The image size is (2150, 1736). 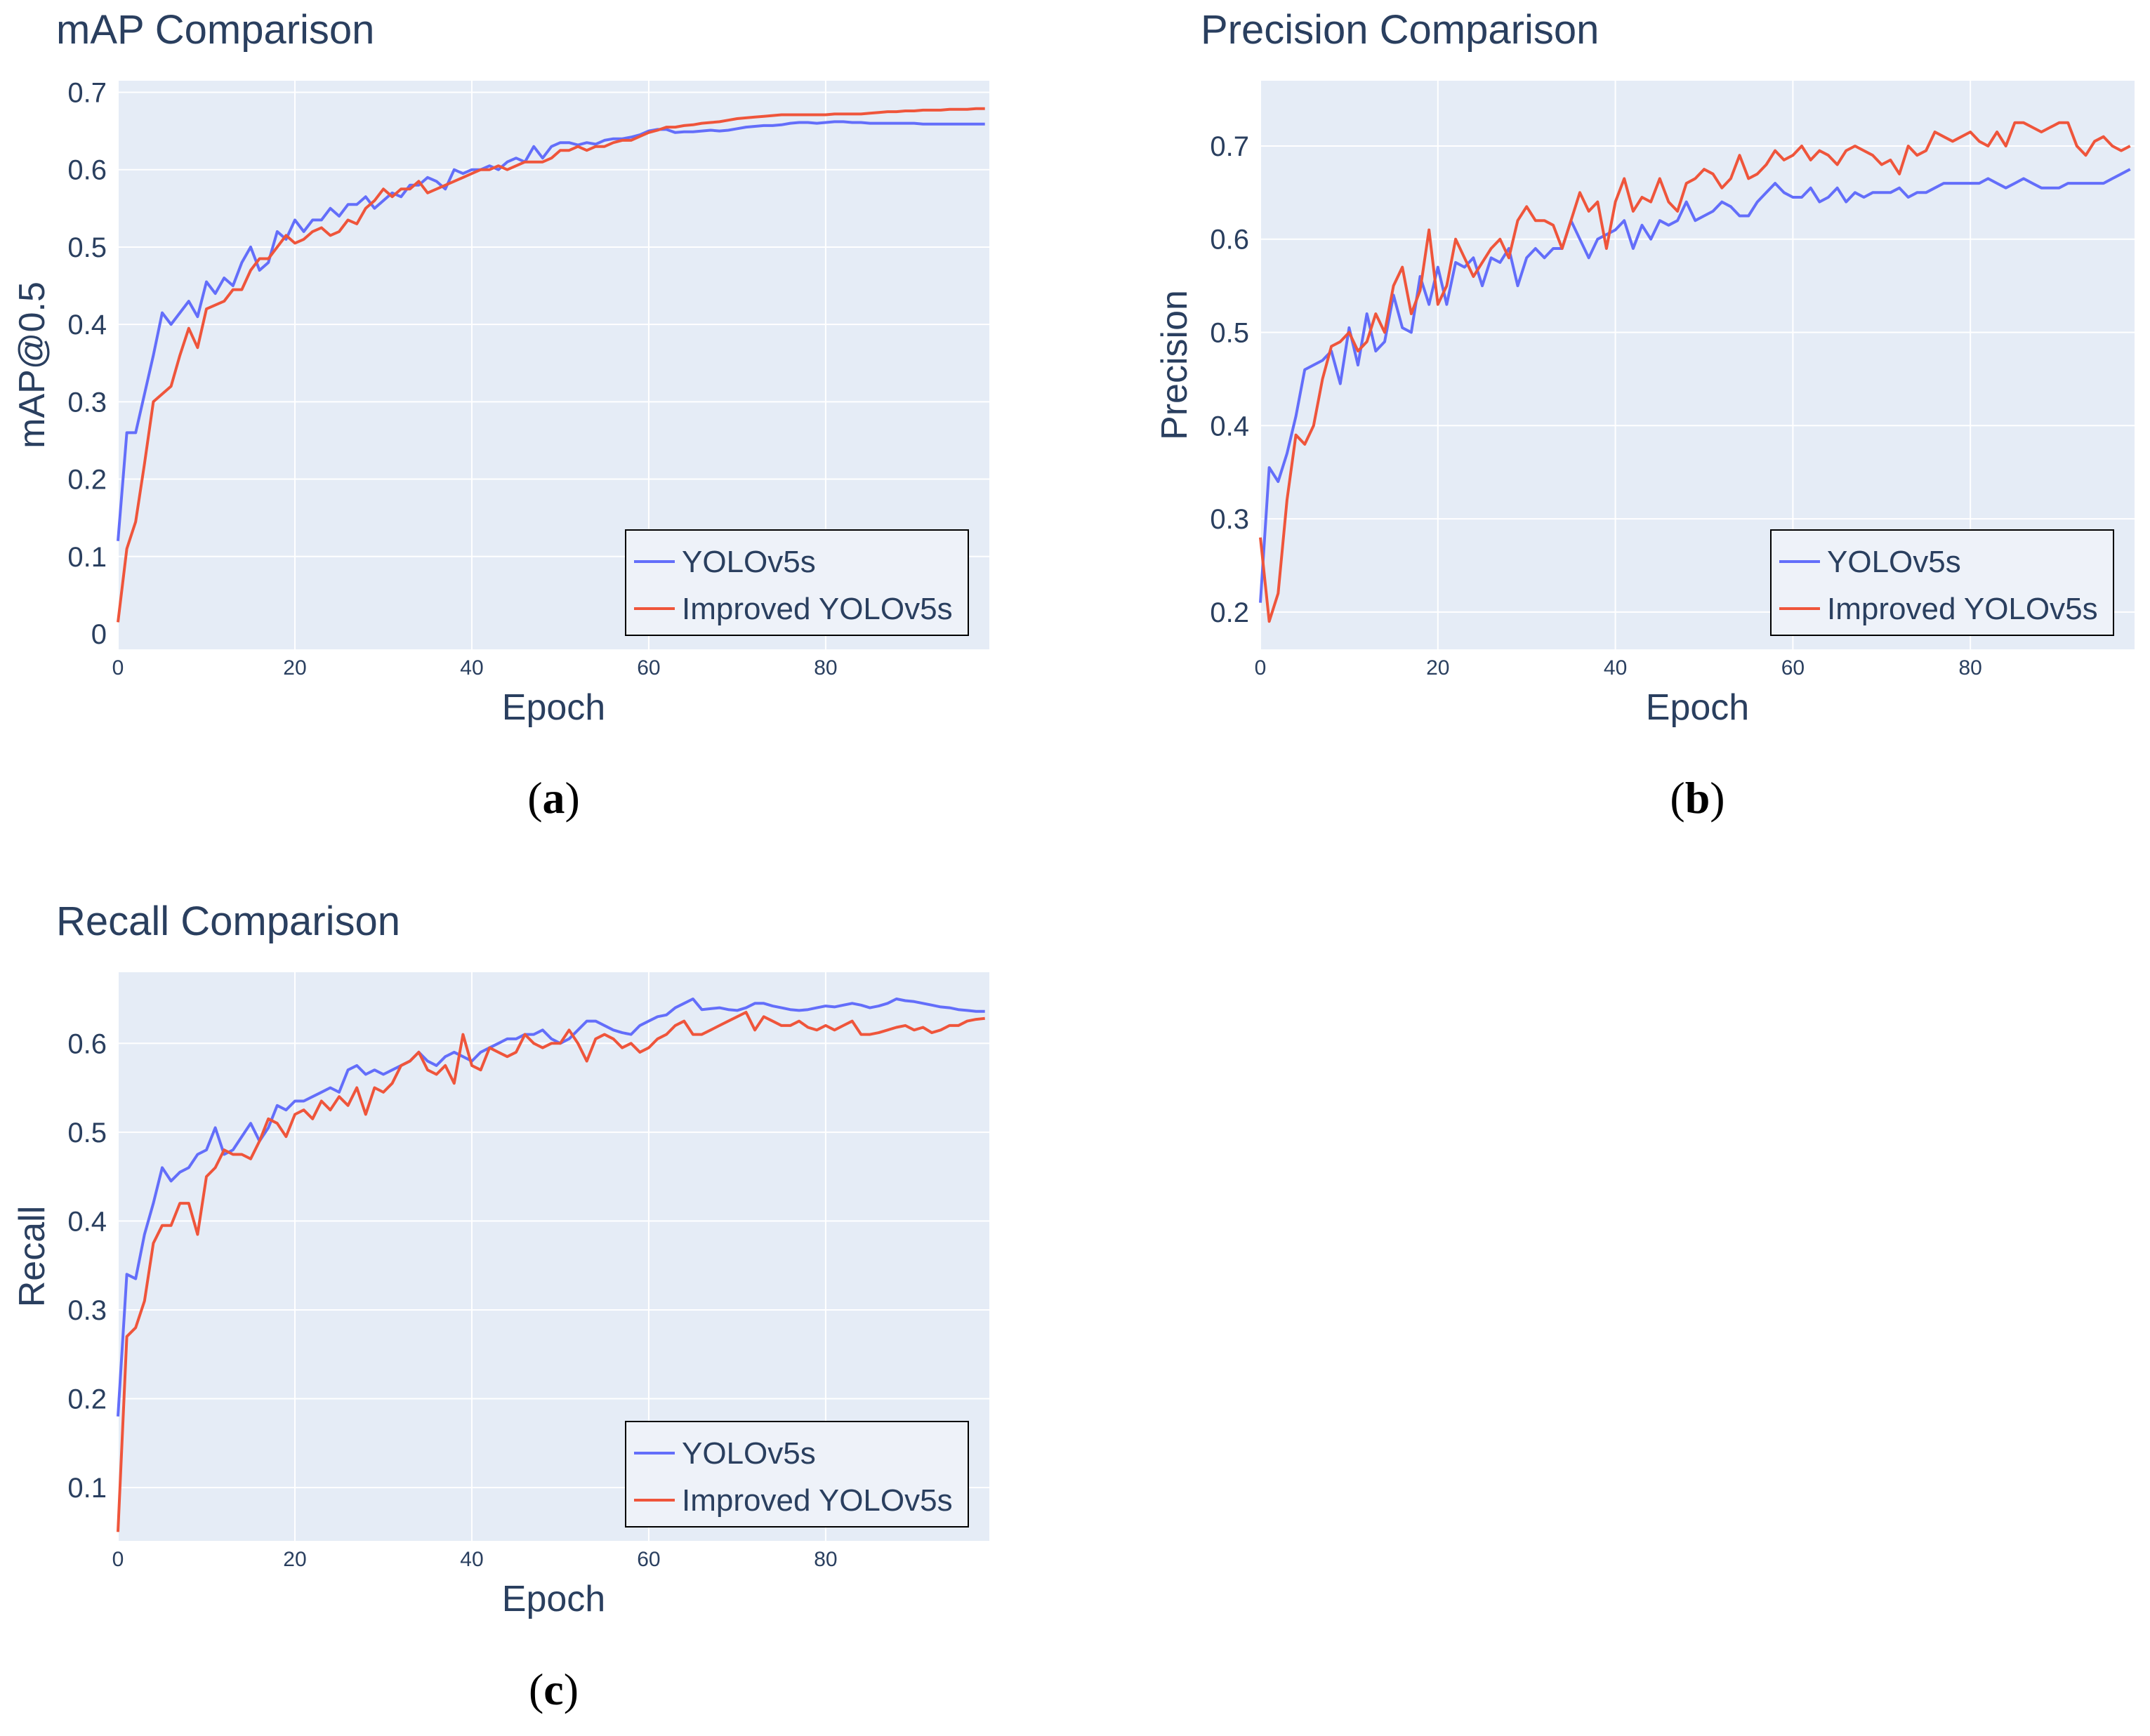 What do you see at coordinates (1174, 365) in the screenshot?
I see `y-axis-label: Precision` at bounding box center [1174, 365].